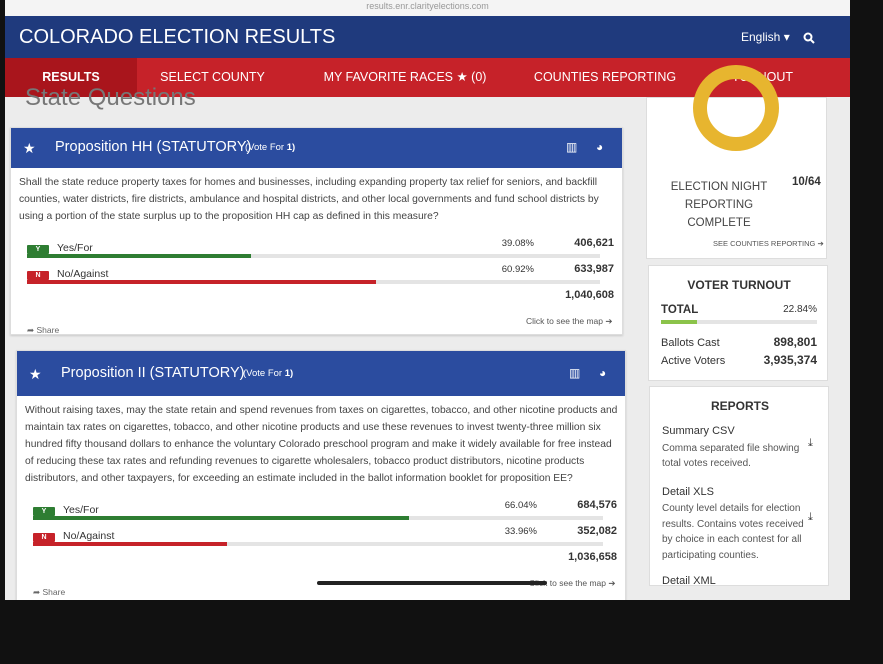 This screenshot has height=664, width=883. I want to click on nav-item: SELECT COUNTY, so click(212, 77).